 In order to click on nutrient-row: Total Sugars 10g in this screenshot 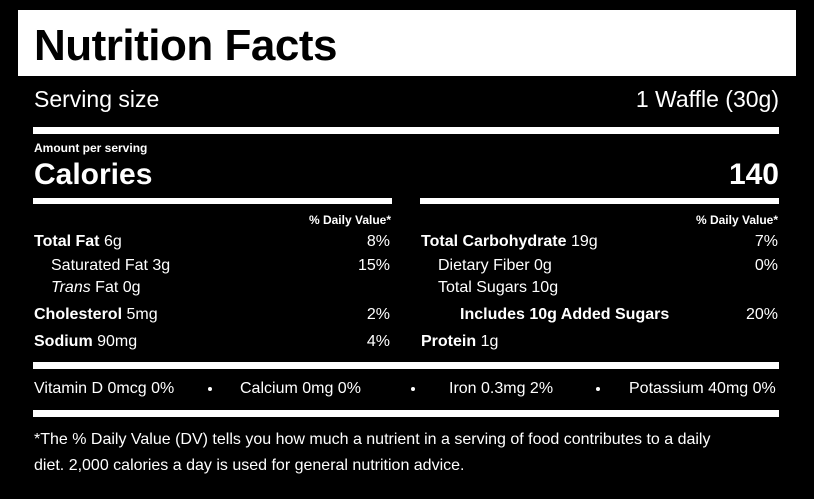, I will do `click(498, 288)`.